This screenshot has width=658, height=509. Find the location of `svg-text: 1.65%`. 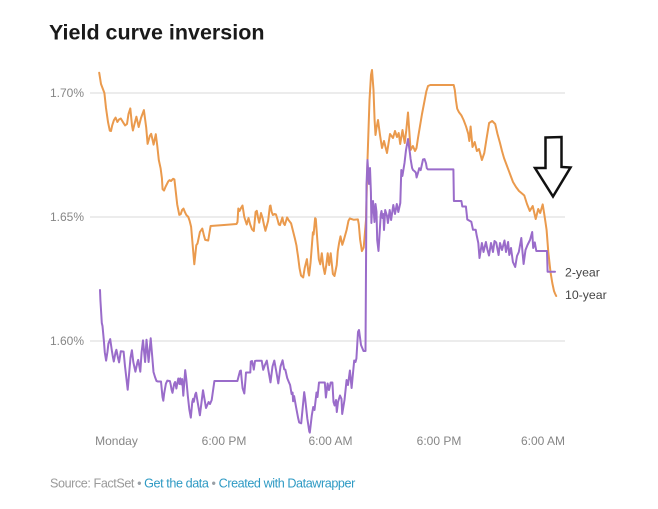

svg-text: 1.65% is located at coordinates (67, 217).